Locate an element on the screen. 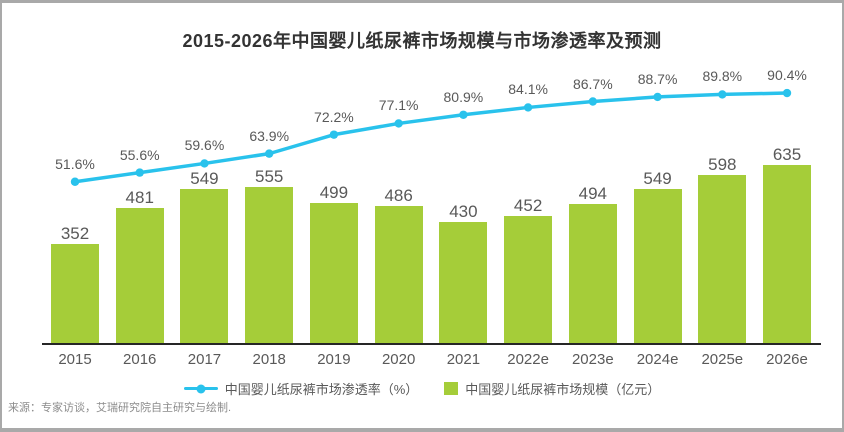 The image size is (844, 432). penetration-value-label-2018: 63.9% is located at coordinates (269, 135).